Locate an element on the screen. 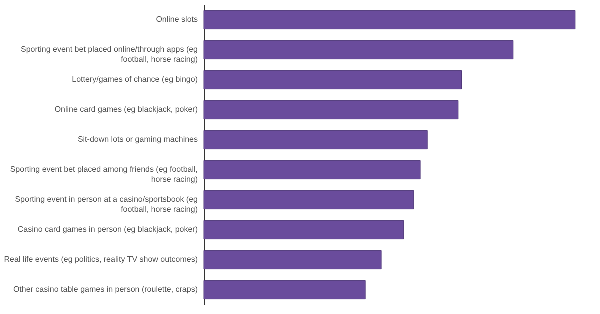 The image size is (600, 314). y-tick-label: Real life events (eg politics, reality TV show outcomes) is located at coordinates (101, 259).